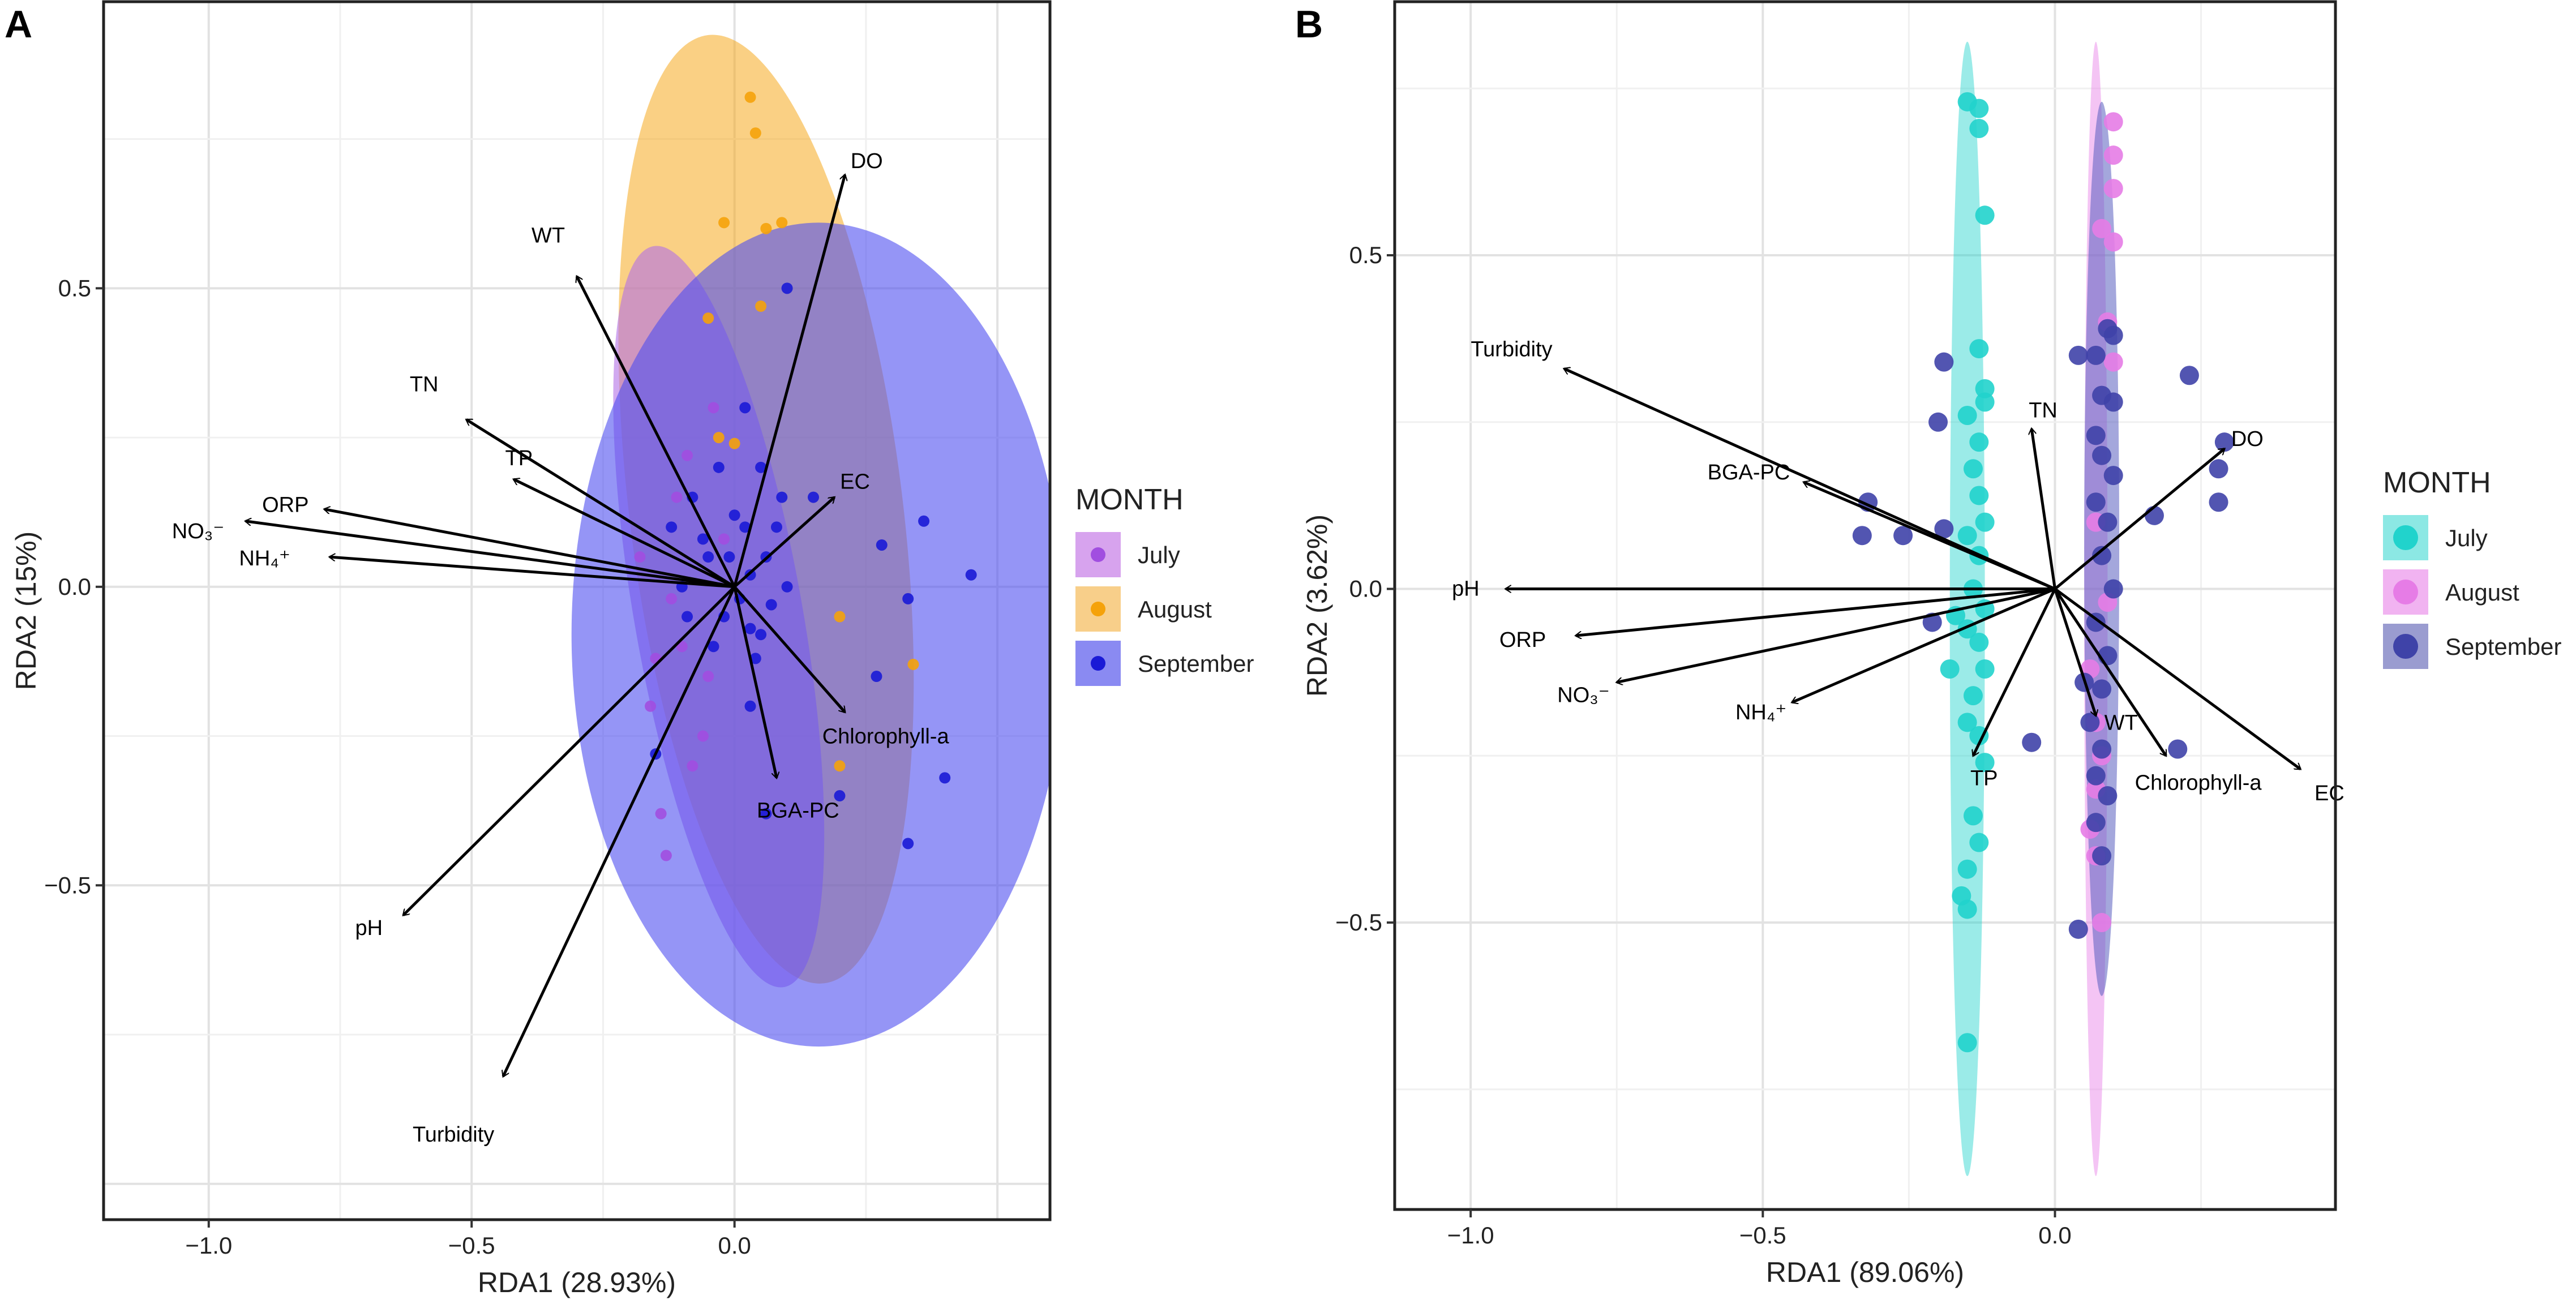 This screenshot has height=1304, width=2576. I want to click on y-axis-title: RDA2 (3.62%), so click(1317, 605).